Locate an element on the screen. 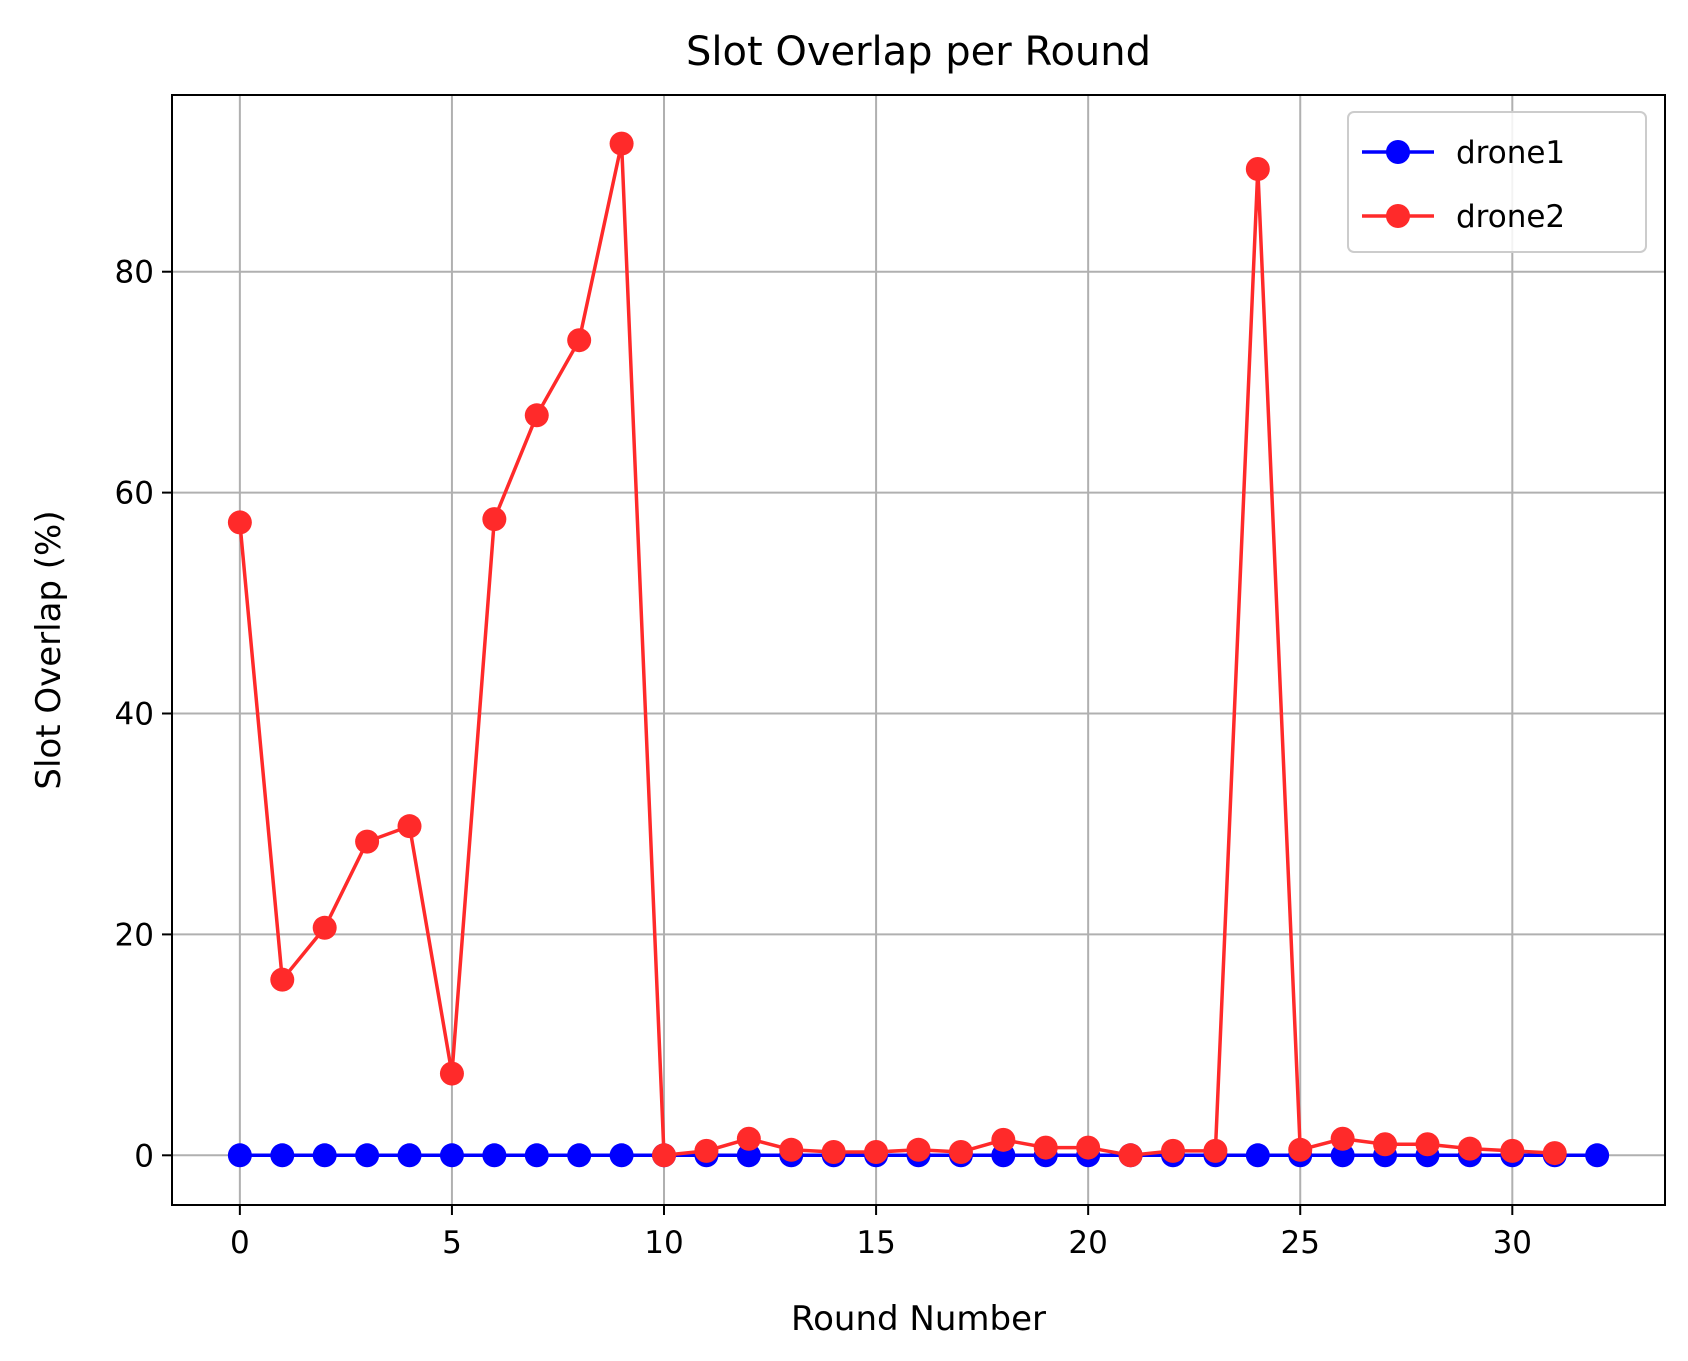 The width and height of the screenshot is (1688, 1361). legend-label-drone1: drone1 is located at coordinates (1510, 153).